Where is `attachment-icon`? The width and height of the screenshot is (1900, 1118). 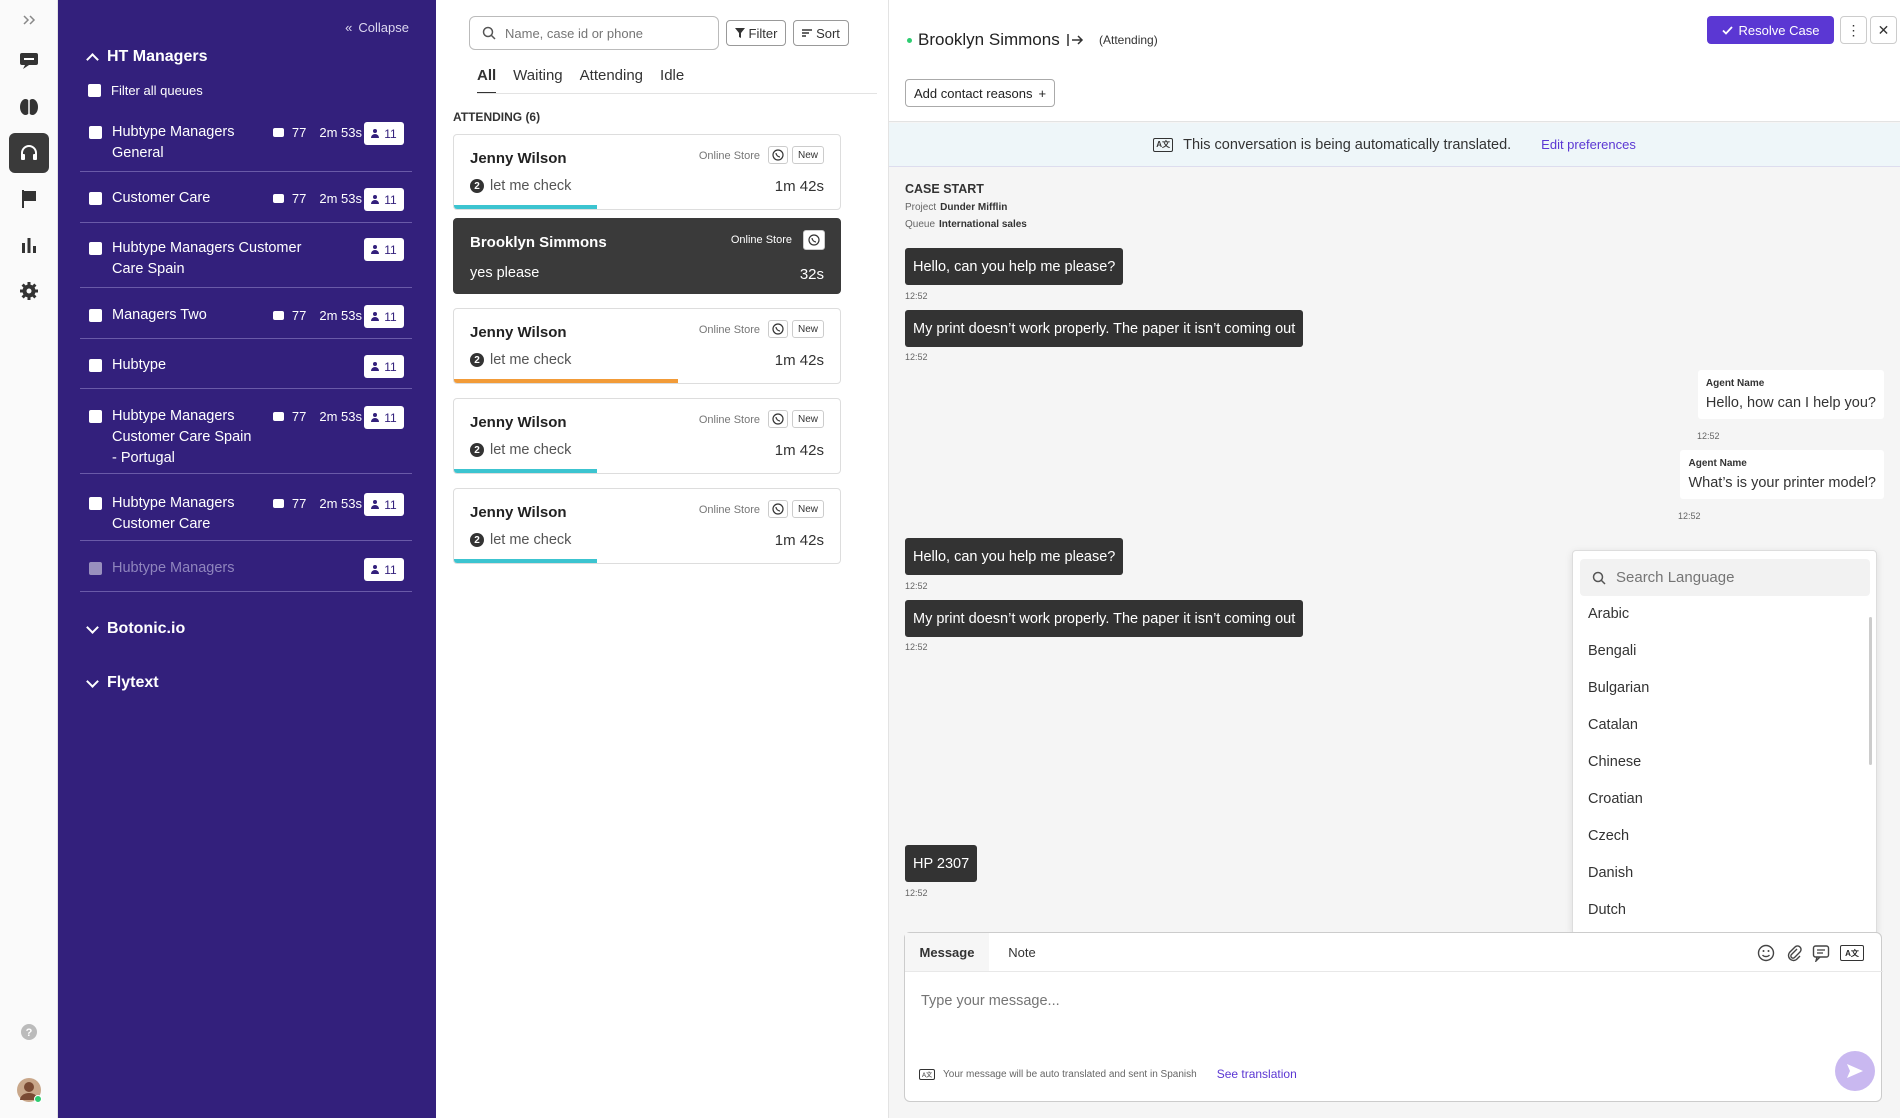 attachment-icon is located at coordinates (1794, 953).